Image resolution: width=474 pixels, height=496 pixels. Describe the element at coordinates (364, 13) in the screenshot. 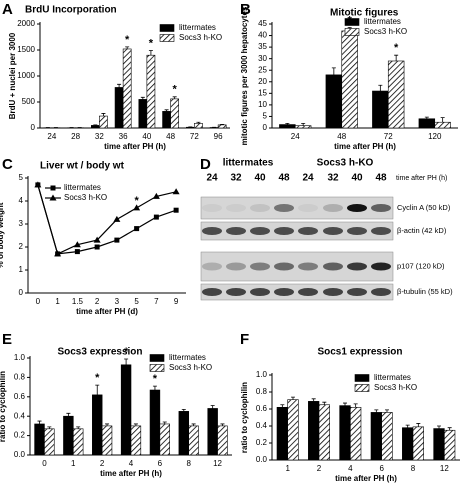

I see `chart-title: Mitotic figures` at that location.